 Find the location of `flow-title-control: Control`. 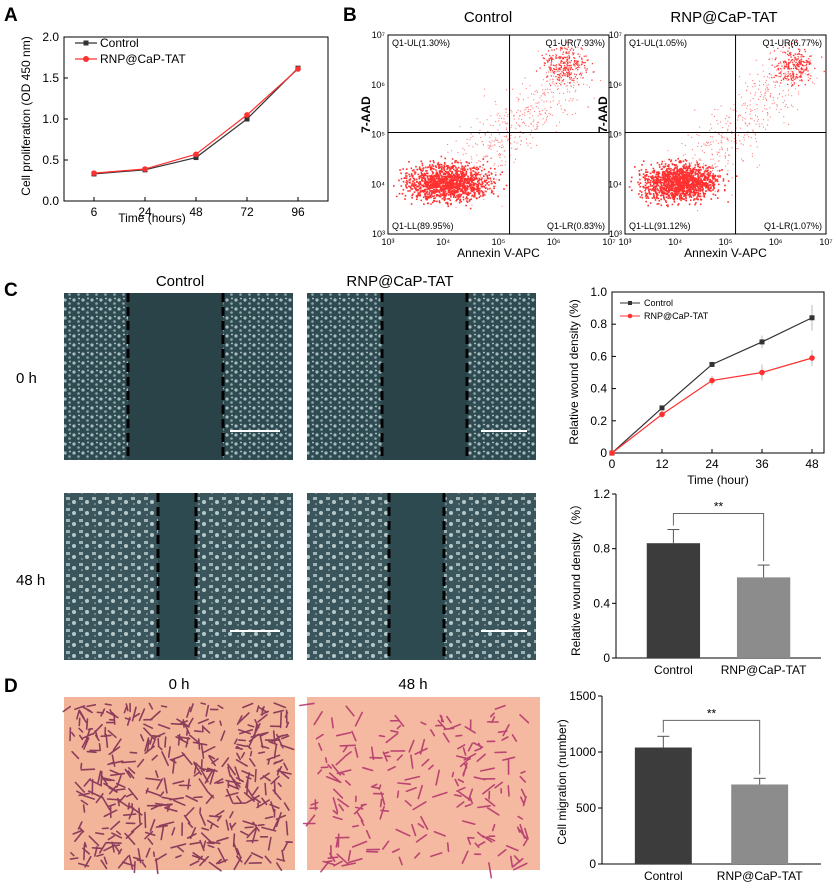

flow-title-control: Control is located at coordinates (488, 17).